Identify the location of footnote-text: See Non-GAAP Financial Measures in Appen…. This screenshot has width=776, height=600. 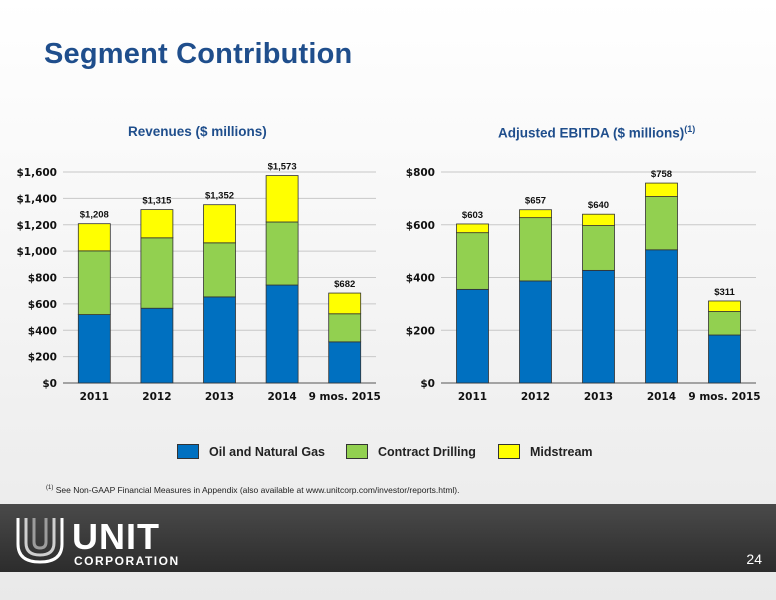
(256, 490).